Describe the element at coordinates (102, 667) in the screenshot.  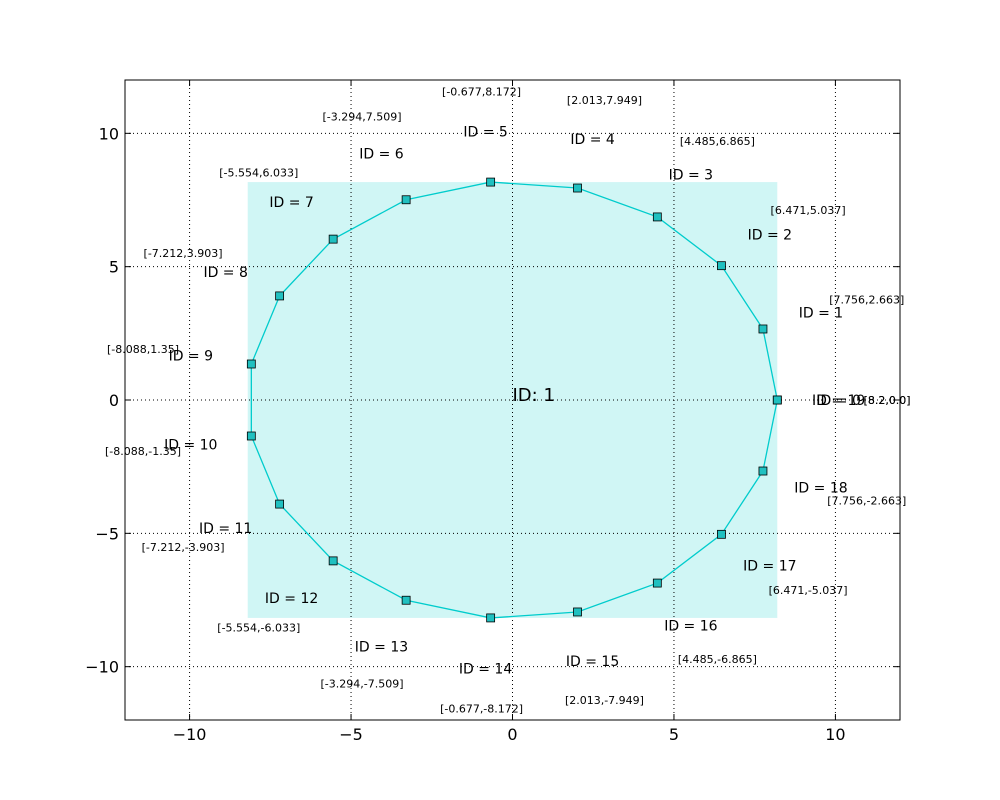
I see `y-tick-label: −10` at that location.